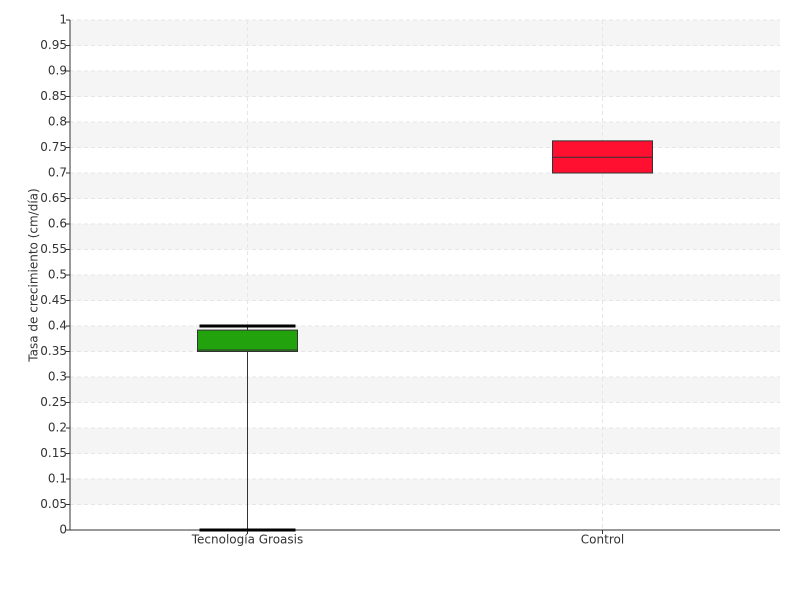 The width and height of the screenshot is (800, 604). What do you see at coordinates (34, 275) in the screenshot?
I see `y-axis-label: Tasa de crecimiento (cm/día)` at bounding box center [34, 275].